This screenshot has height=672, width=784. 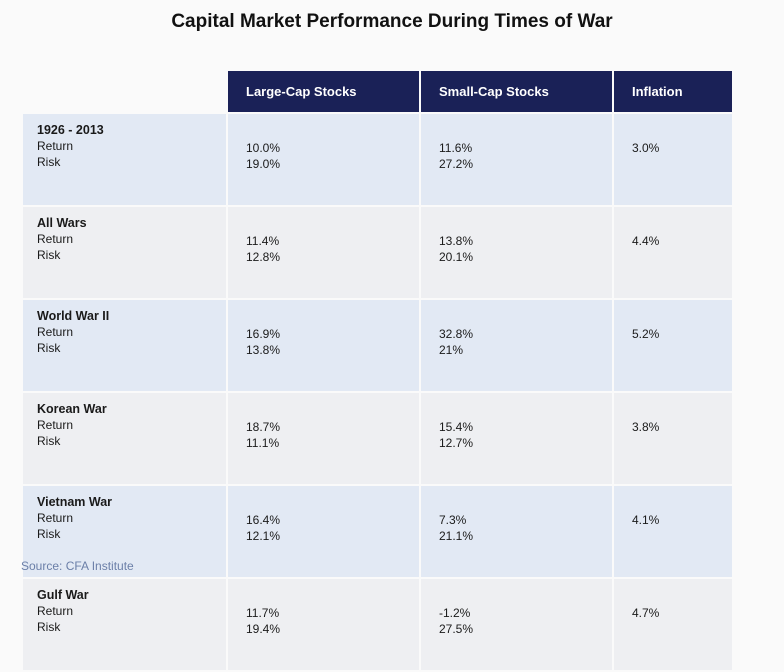 What do you see at coordinates (456, 629) in the screenshot?
I see `small-cap-risk: 27.5%` at bounding box center [456, 629].